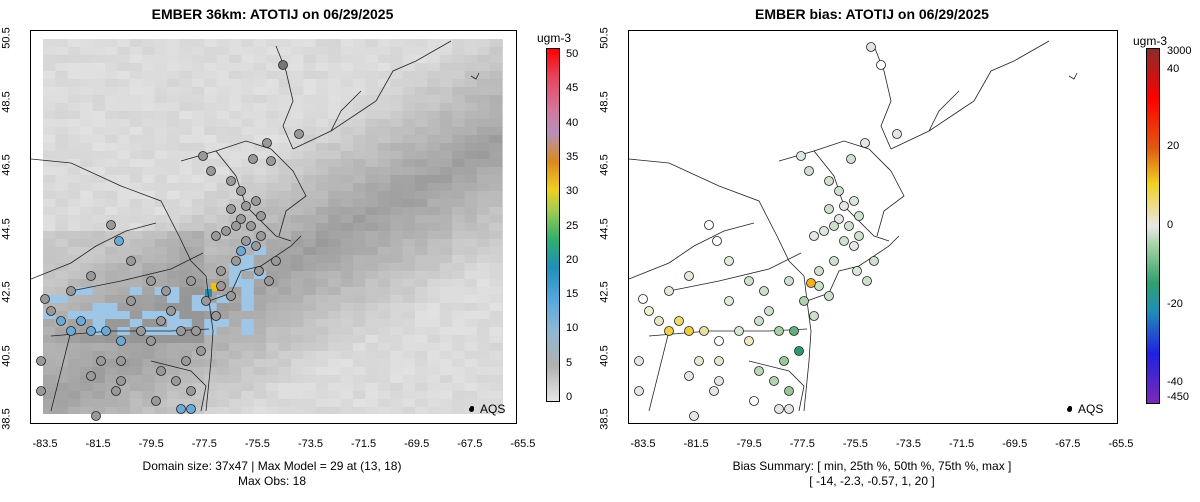 The image size is (1200, 502). I want to click on aqs-site-marker, so click(61, 321).